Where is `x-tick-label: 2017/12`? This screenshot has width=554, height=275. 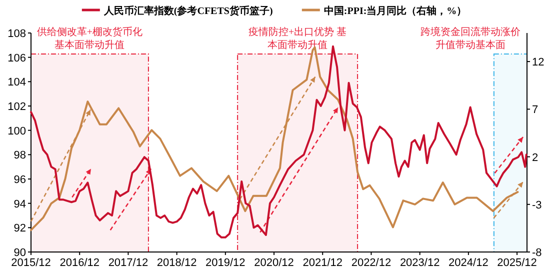 x-tick-label: 2017/12 is located at coordinates (128, 263).